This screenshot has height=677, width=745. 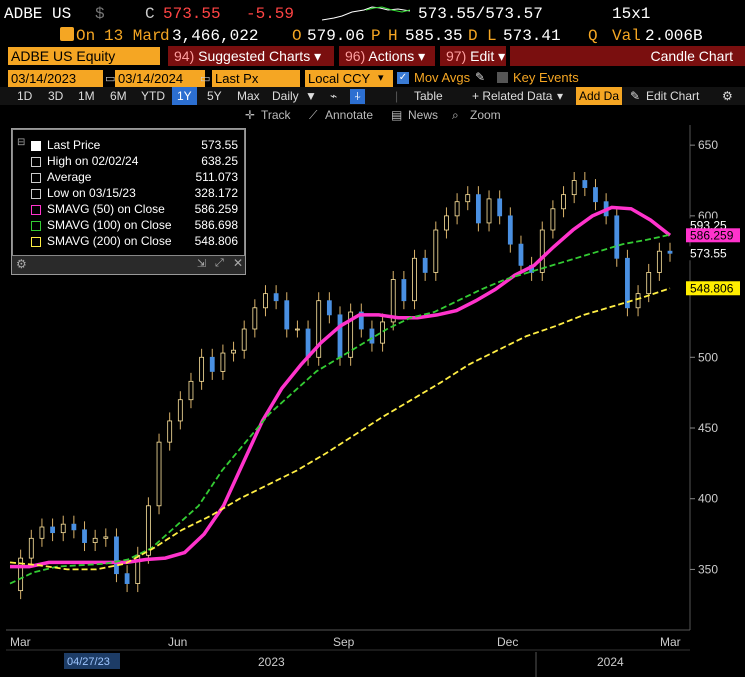 I want to click on x-tick-label: Dec, so click(x=507, y=642).